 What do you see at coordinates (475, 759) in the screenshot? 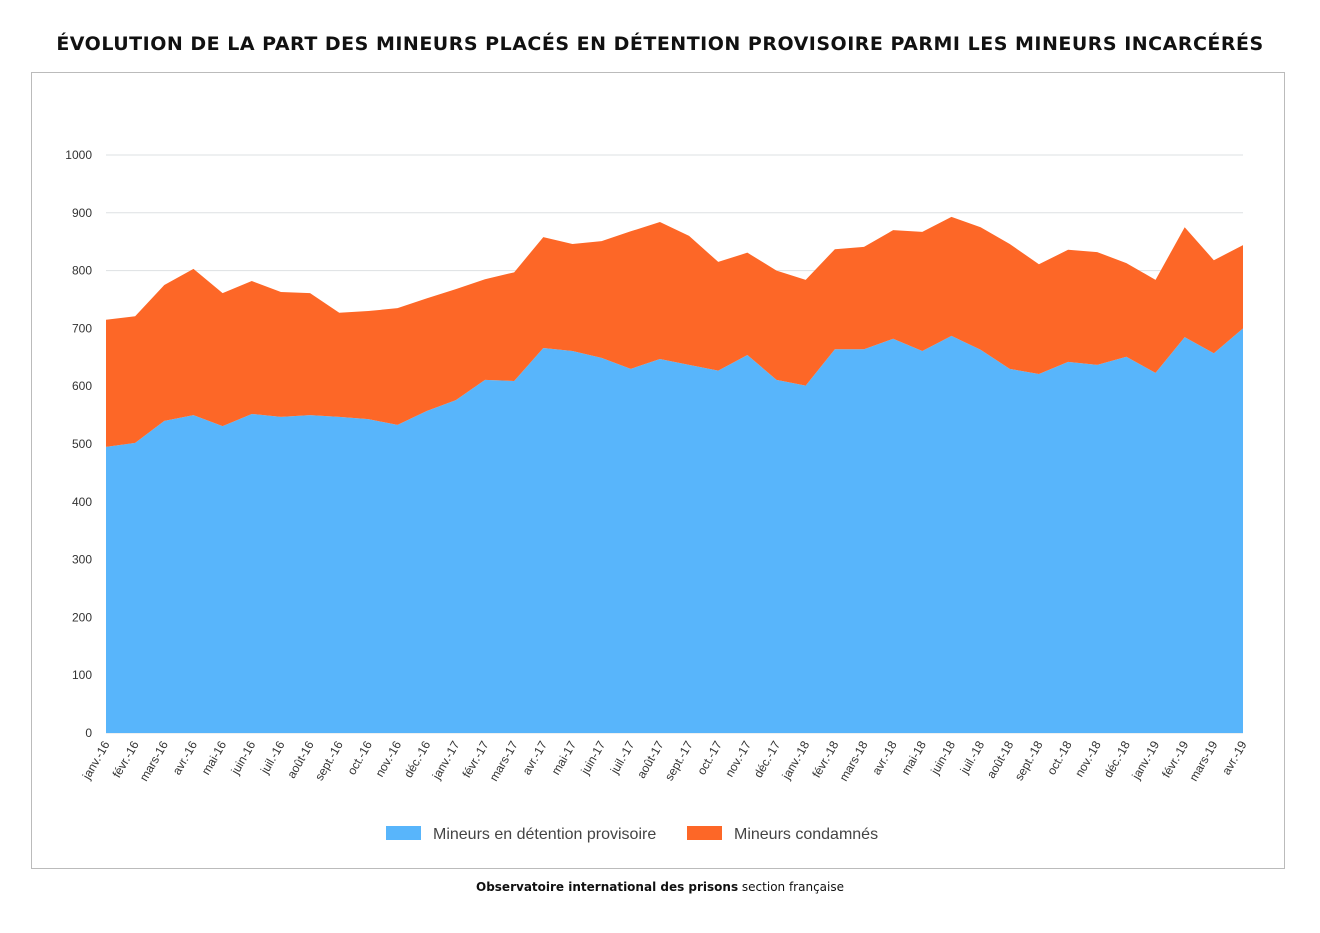
I see `x-tick-label: févr.-17` at bounding box center [475, 759].